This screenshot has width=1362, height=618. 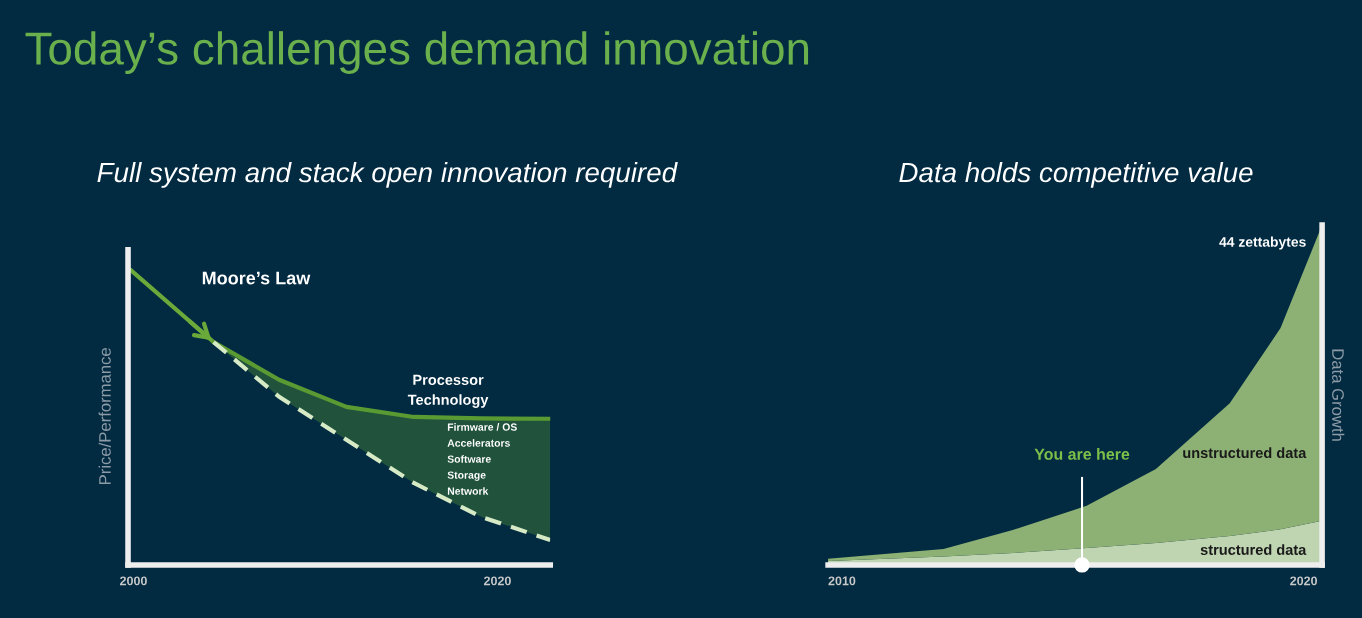 I want to click on series-label: unstructured data, so click(x=1245, y=453).